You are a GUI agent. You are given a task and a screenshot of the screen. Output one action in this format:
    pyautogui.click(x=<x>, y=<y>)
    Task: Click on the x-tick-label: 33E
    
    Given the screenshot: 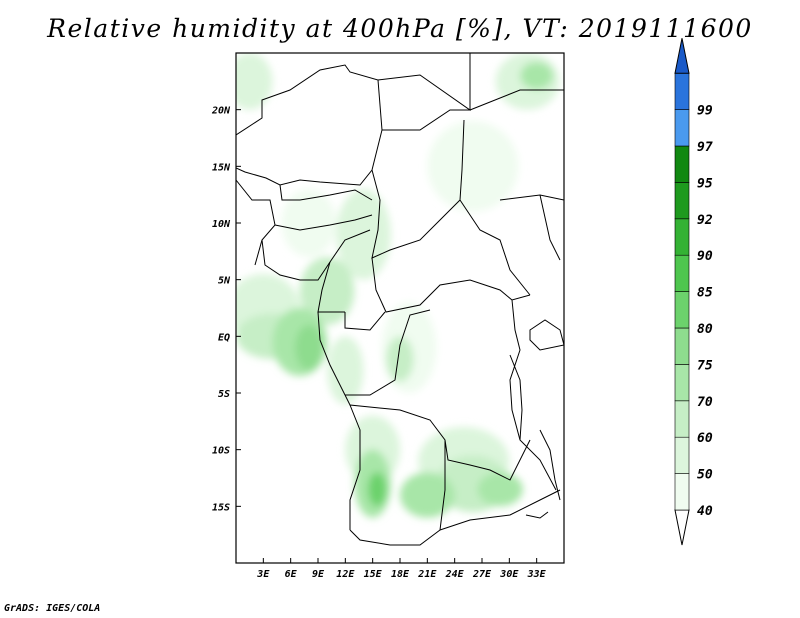 What is the action you would take?
    pyautogui.click(x=537, y=574)
    